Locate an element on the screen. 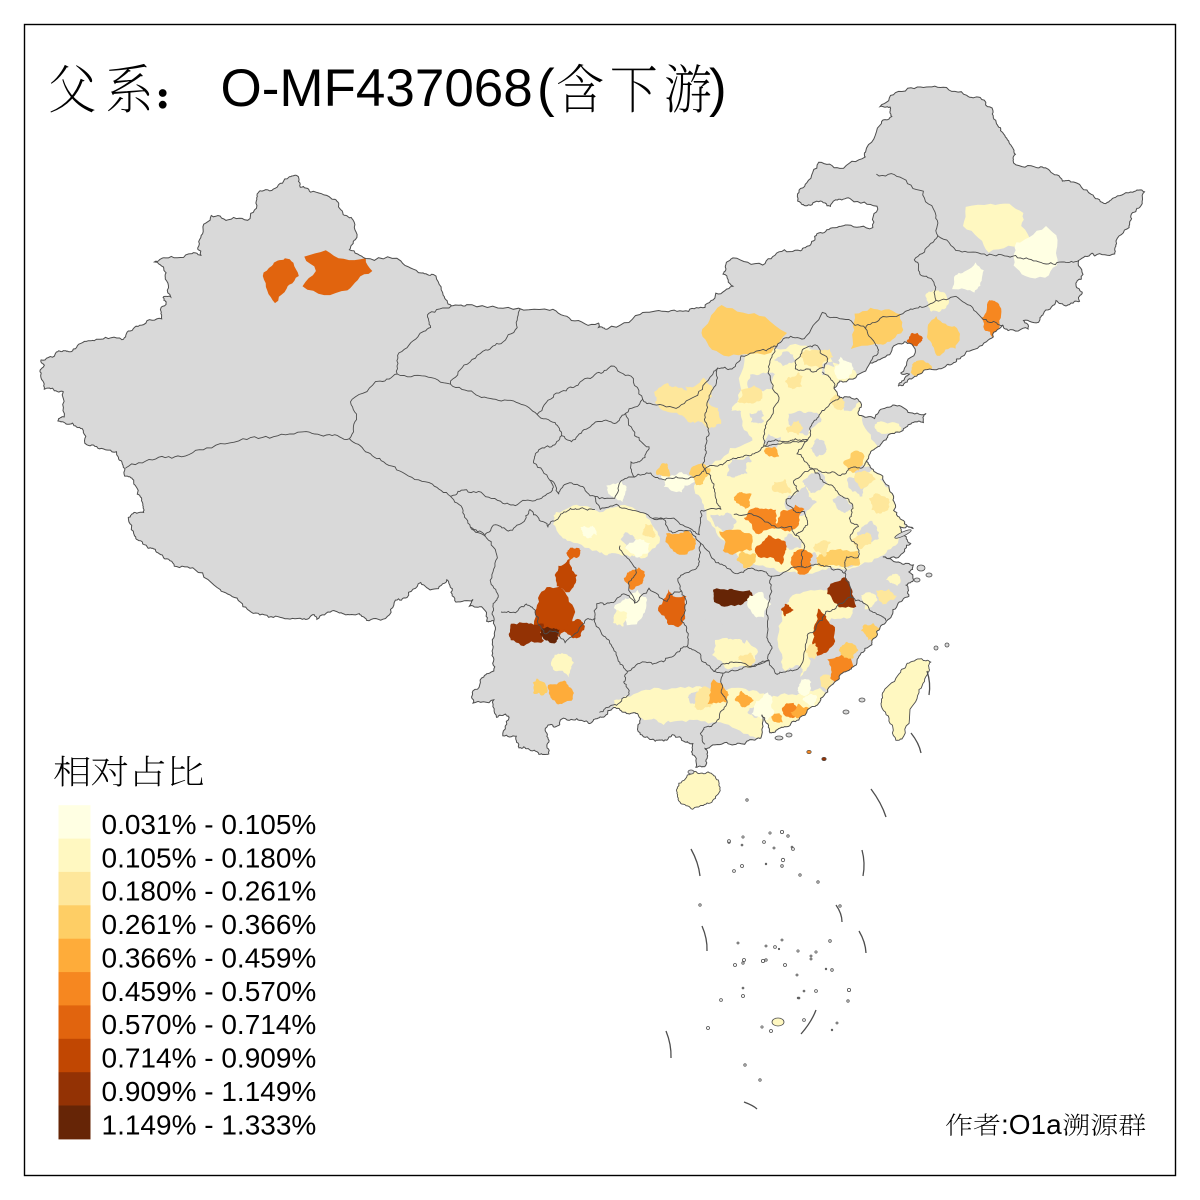  svg-text: 0.459% - 0.570% is located at coordinates (209, 991).